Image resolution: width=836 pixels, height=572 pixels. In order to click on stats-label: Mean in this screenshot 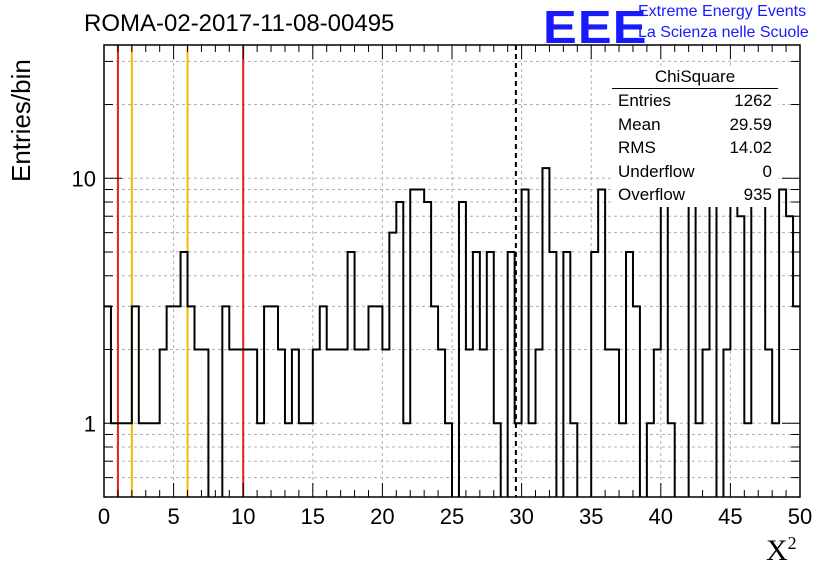, I will do `click(639, 124)`.